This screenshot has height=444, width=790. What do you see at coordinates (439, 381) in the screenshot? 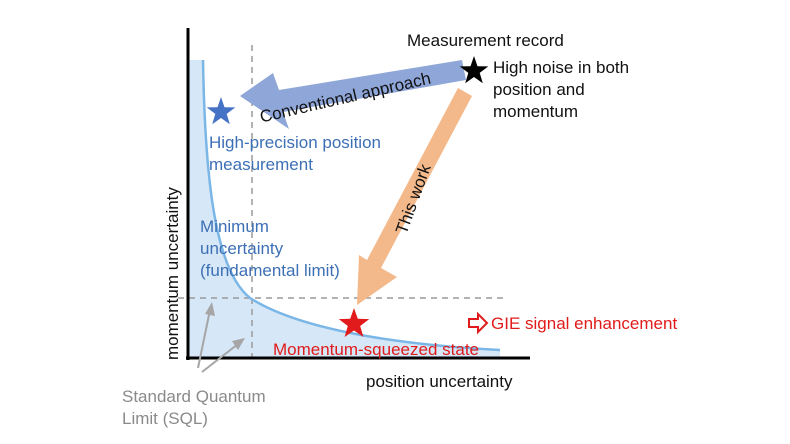
I see `x-axis-label: position uncertainty` at bounding box center [439, 381].